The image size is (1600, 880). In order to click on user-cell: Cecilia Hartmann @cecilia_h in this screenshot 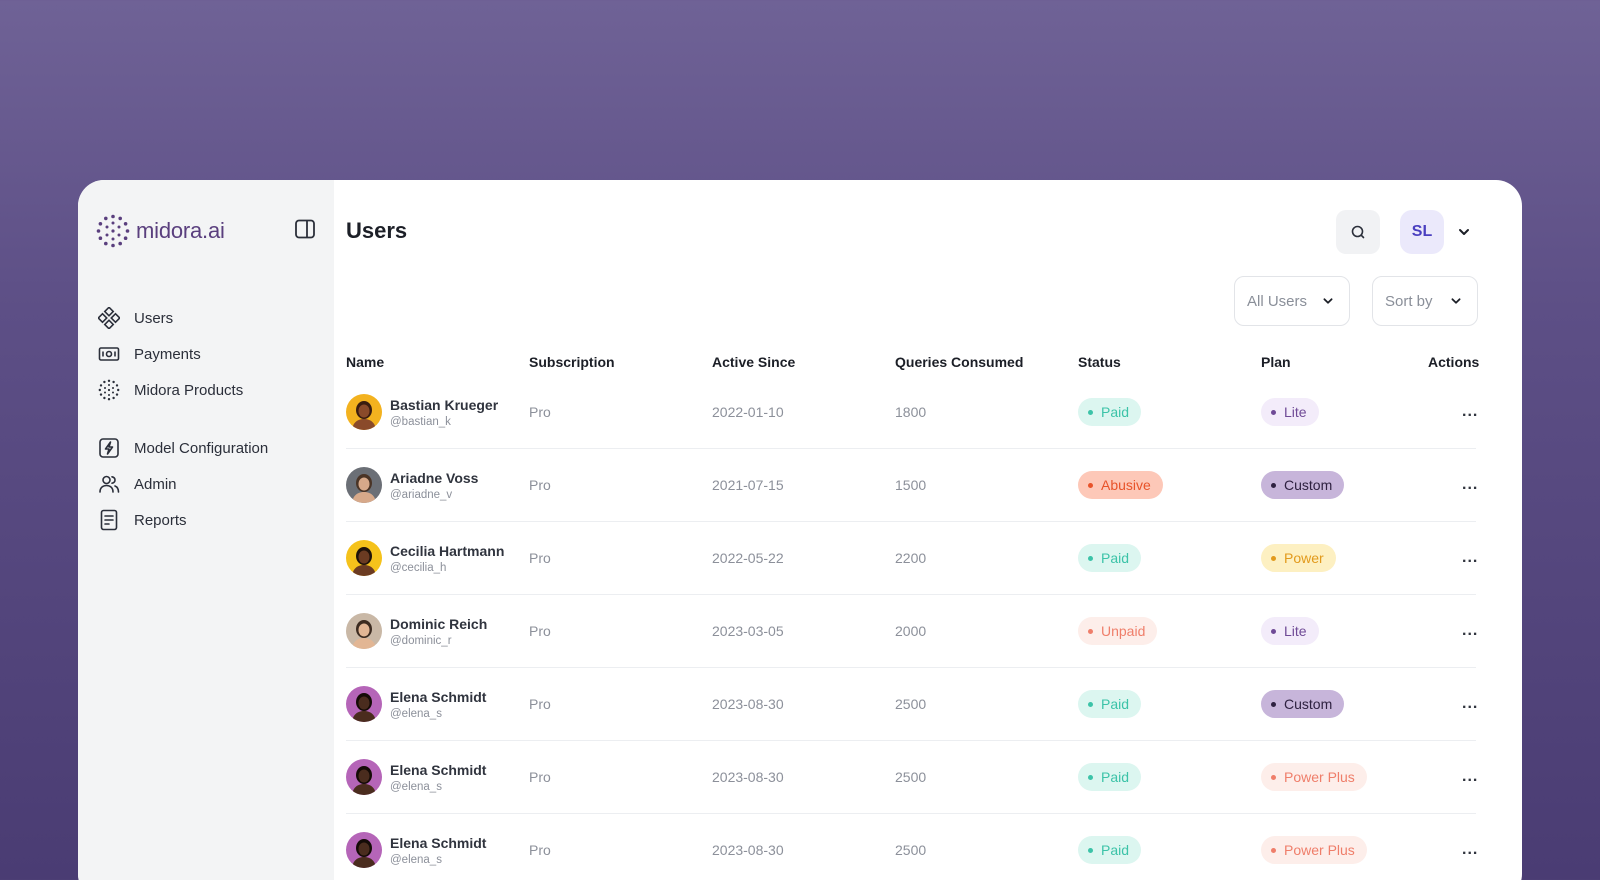, I will do `click(425, 558)`.